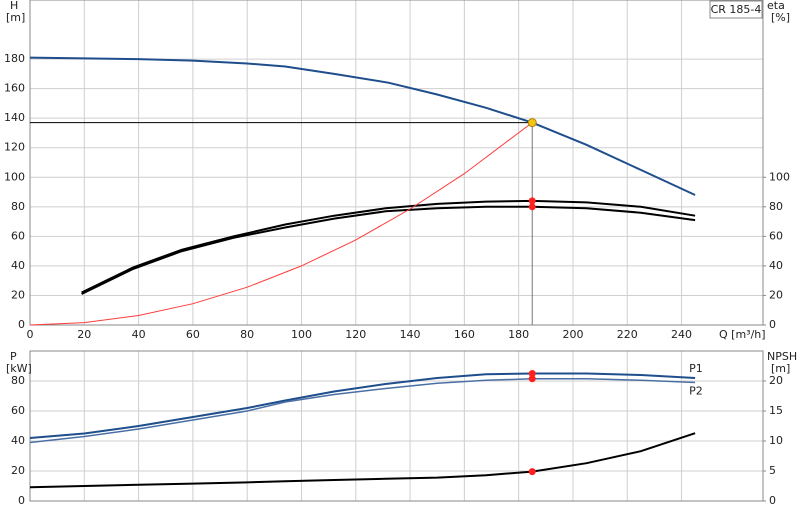 The image size is (800, 520). Describe the element at coordinates (84, 334) in the screenshot. I see `x-tick-label: 20` at that location.